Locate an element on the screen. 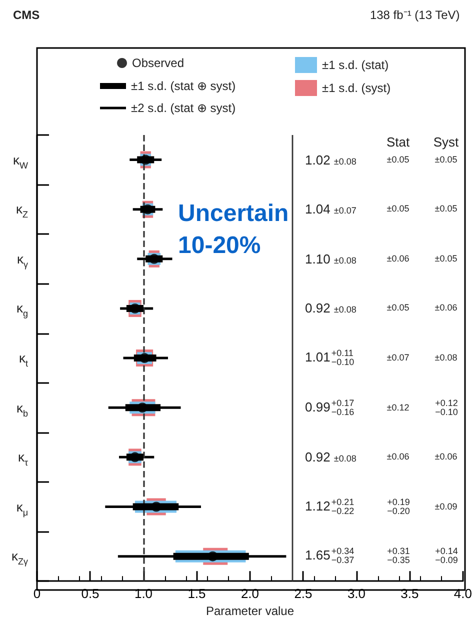 Image resolution: width=475 pixels, height=622 pixels. x-tick-label: 4.0 is located at coordinates (463, 594).